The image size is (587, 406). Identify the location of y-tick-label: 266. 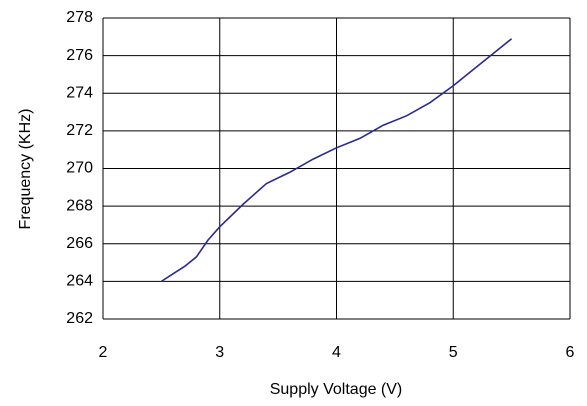
(79, 243).